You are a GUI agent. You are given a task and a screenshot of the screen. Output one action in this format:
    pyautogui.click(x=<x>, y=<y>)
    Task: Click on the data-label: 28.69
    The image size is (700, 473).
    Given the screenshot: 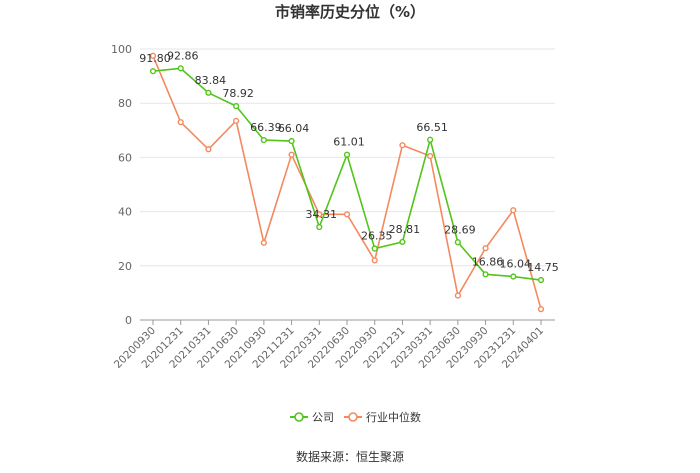 What is the action you would take?
    pyautogui.click(x=460, y=229)
    